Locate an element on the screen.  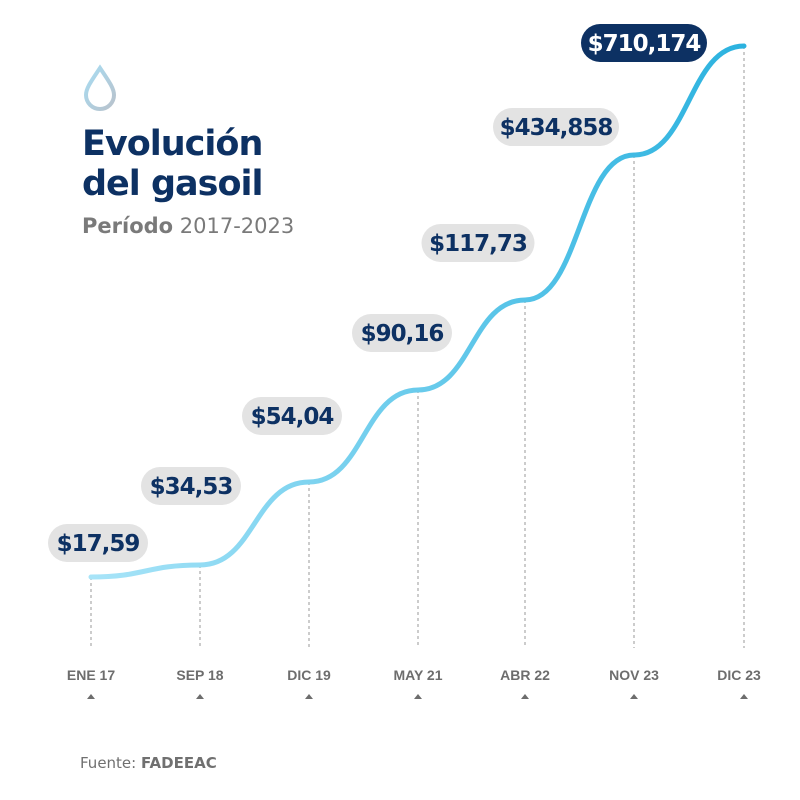
x-tick-label: ABR 22 is located at coordinates (525, 675).